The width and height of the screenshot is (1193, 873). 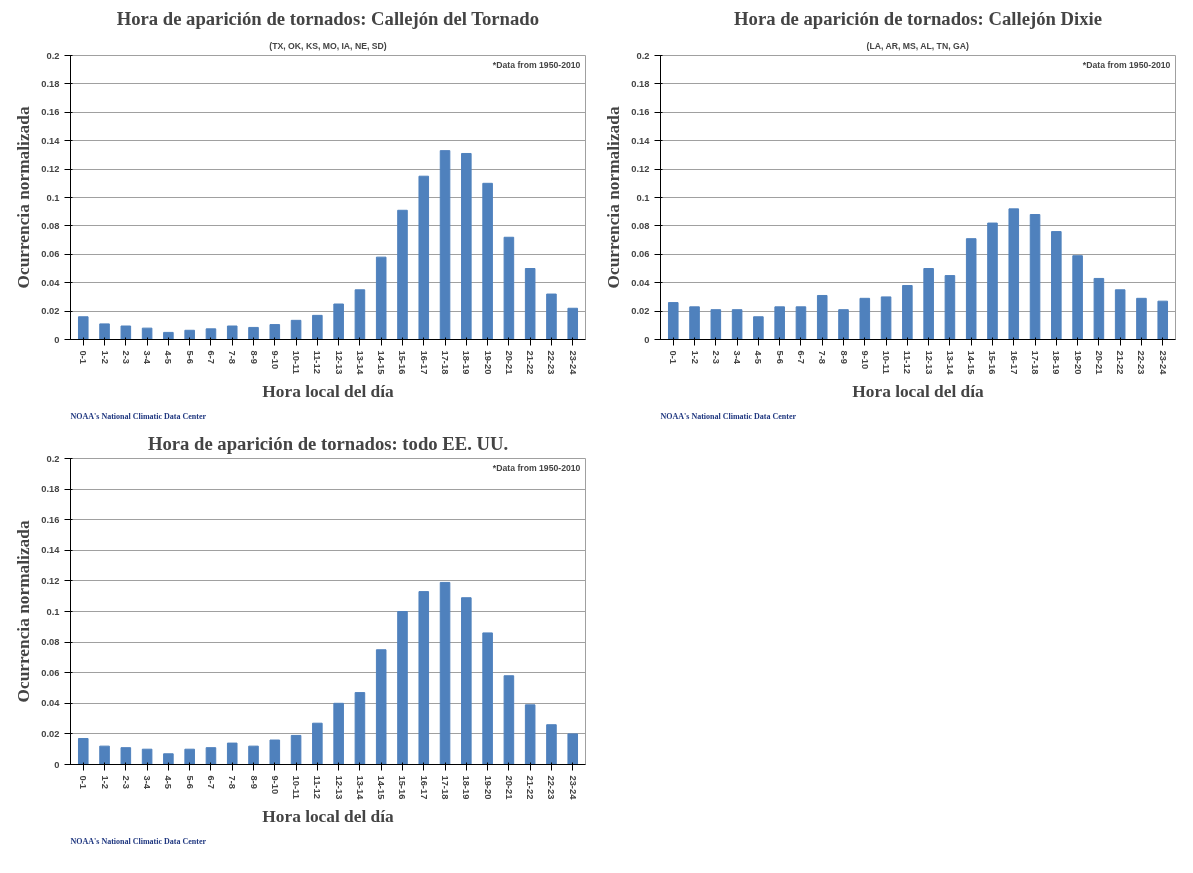 I want to click on x-tick-label: 2-3, so click(x=125, y=357).